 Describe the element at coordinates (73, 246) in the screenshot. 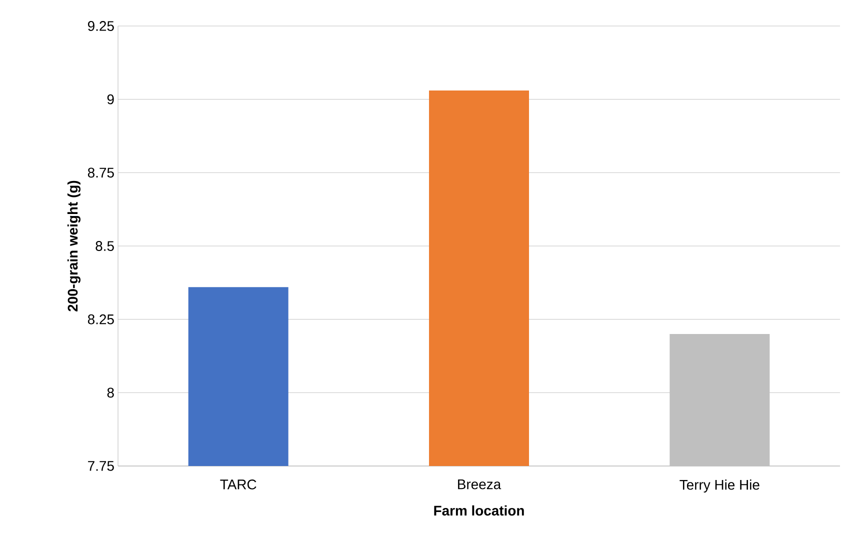

I see `y-axis-title: 200-grain weight (g)` at that location.